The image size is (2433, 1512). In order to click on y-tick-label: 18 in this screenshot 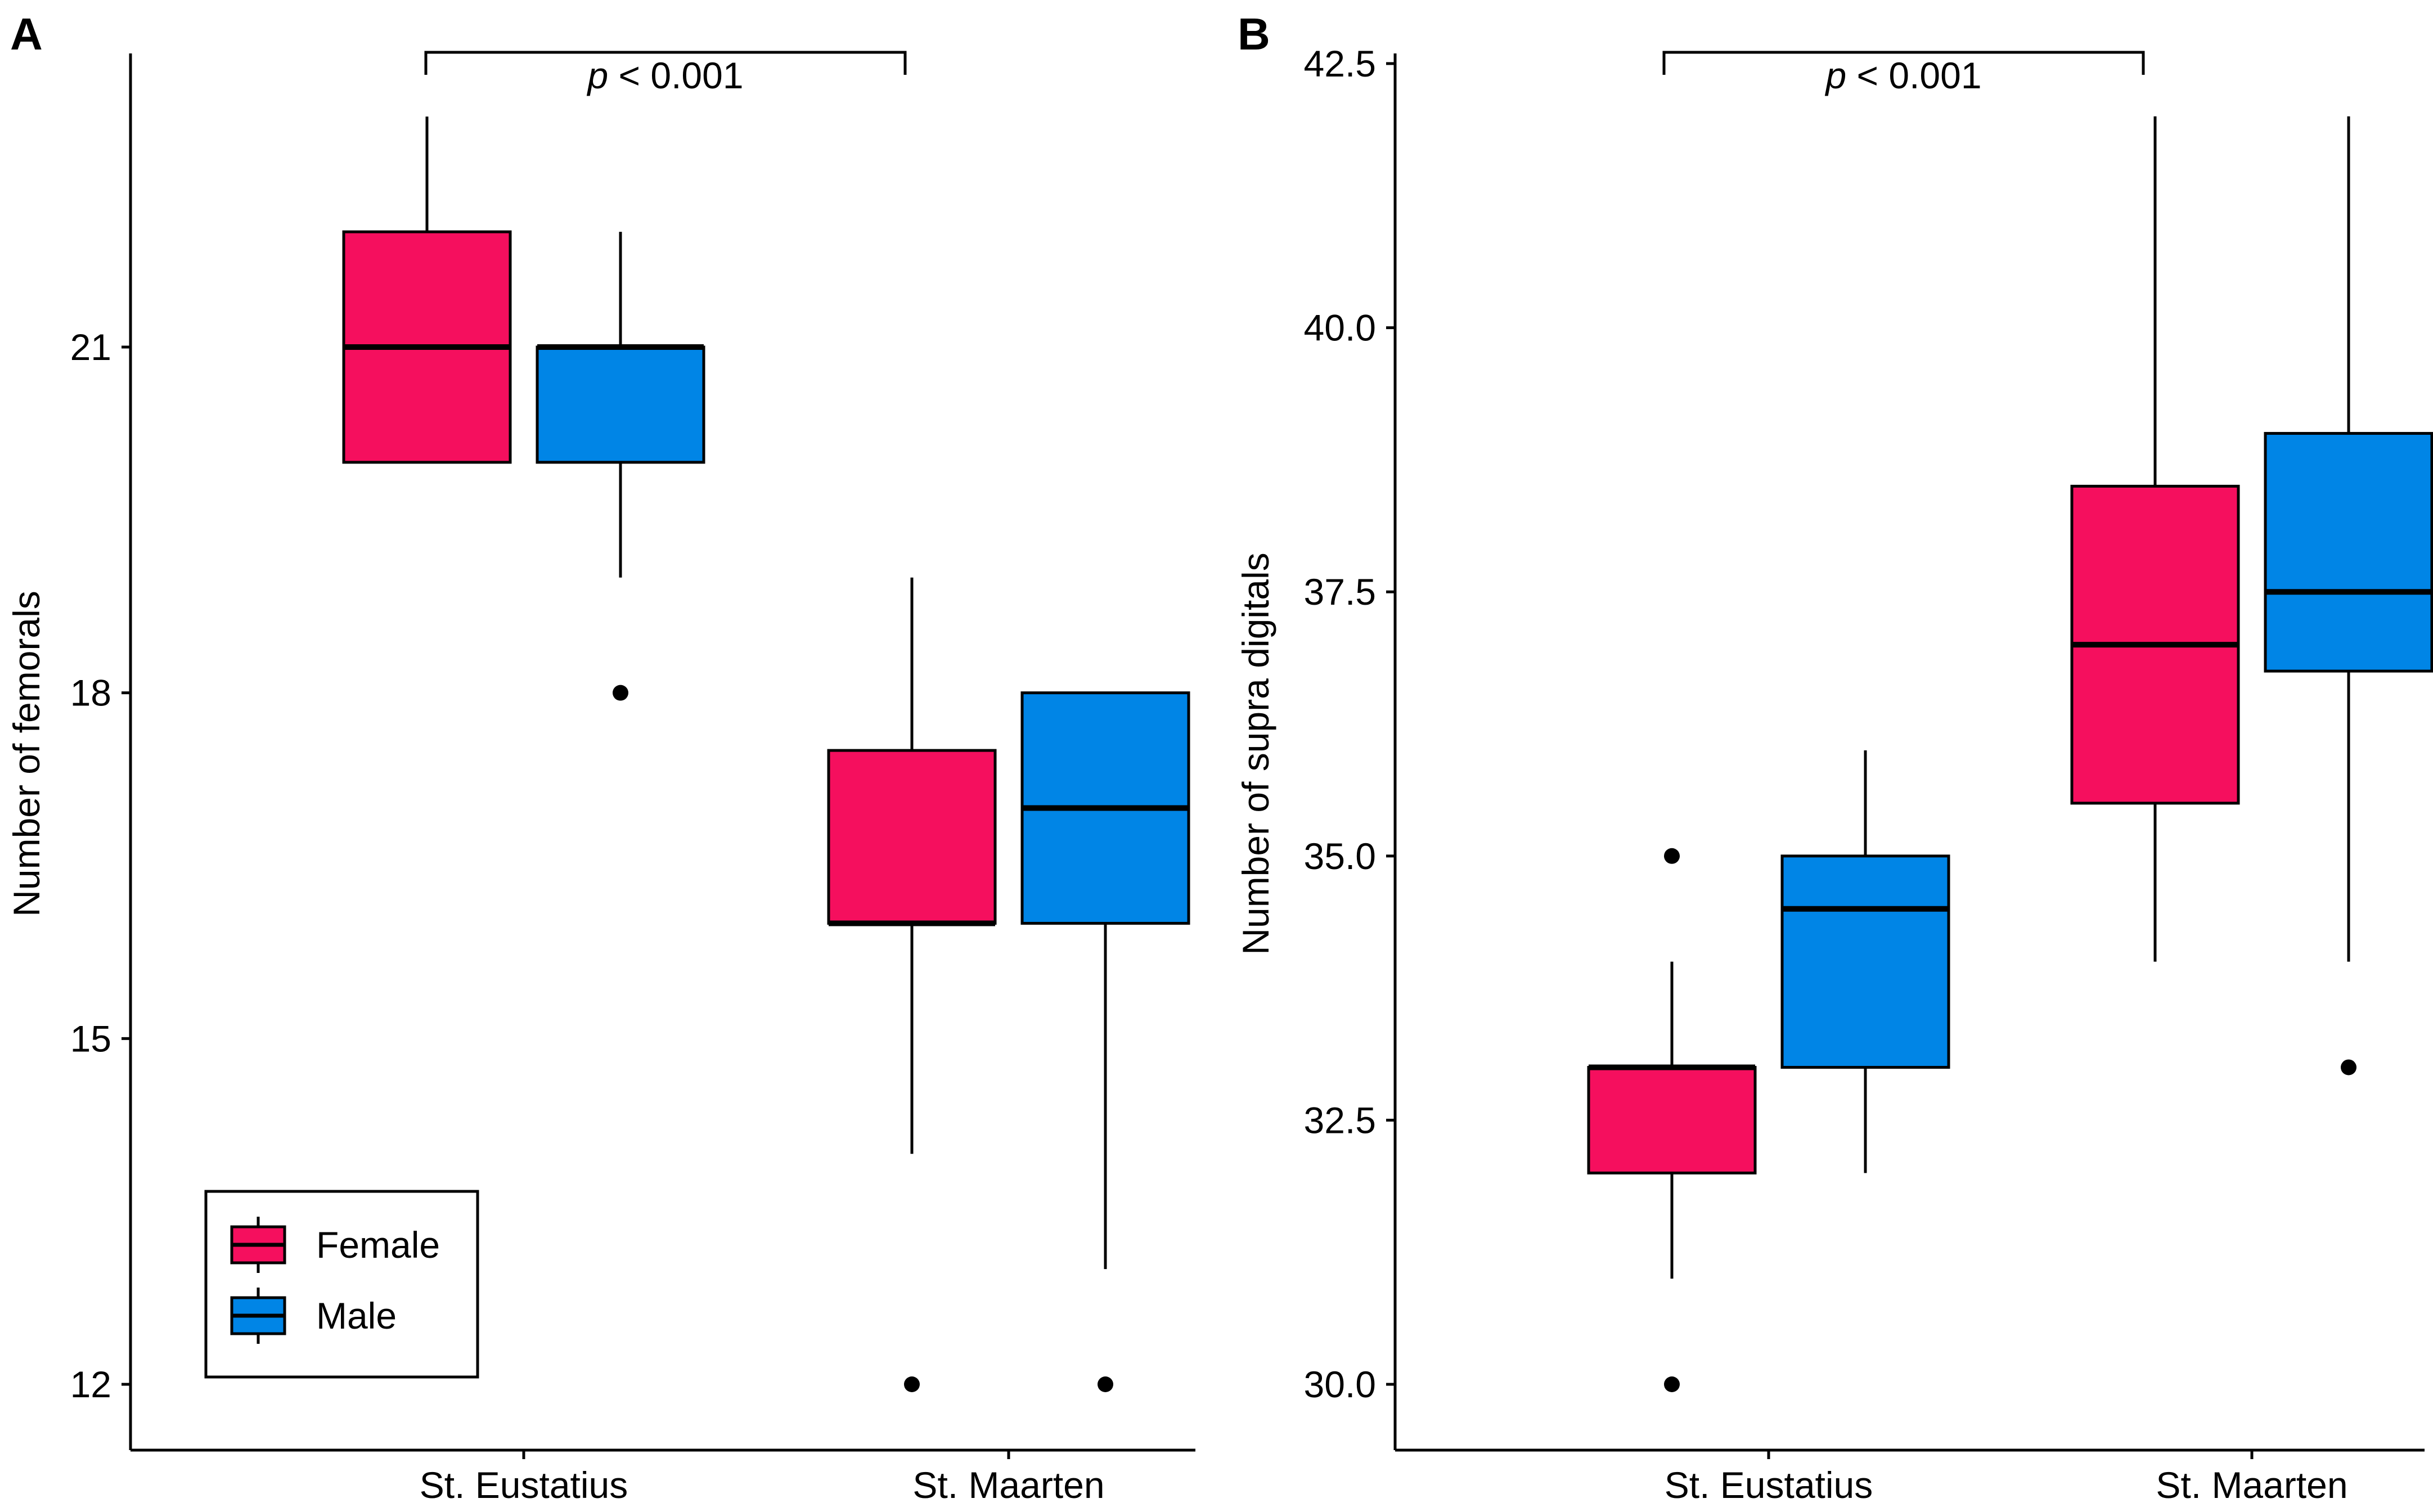, I will do `click(90, 693)`.